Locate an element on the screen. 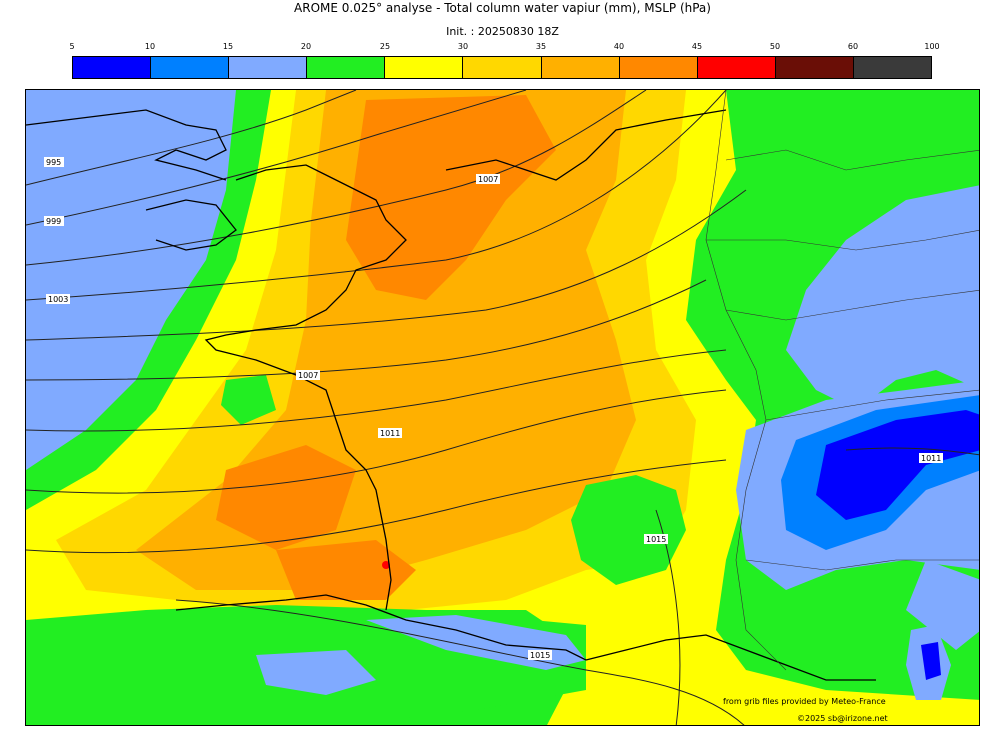 Image resolution: width=1005 pixels, height=738 pixels. field-iberia-low is located at coordinates (316, 672).